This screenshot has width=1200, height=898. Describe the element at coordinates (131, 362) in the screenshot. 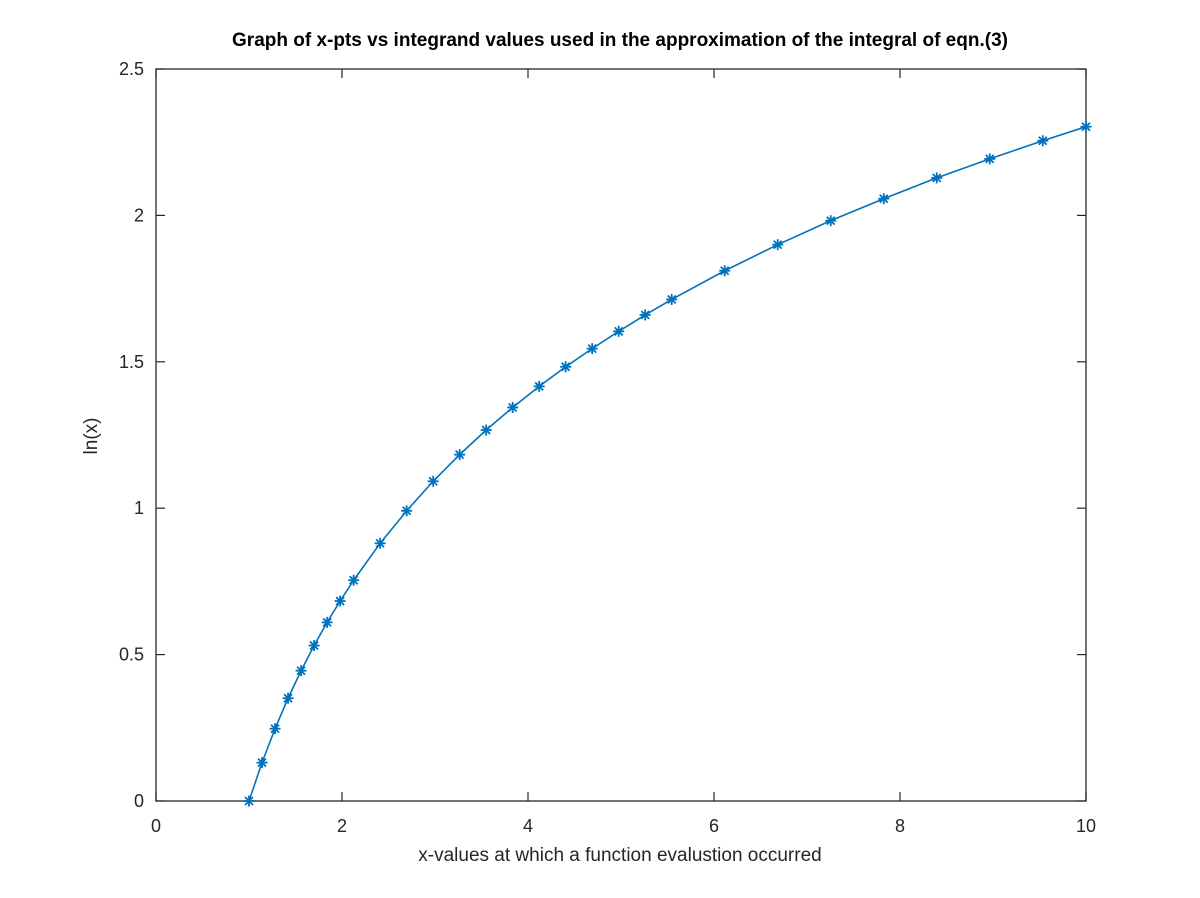

I see `y-tick-label: 1.5` at that location.